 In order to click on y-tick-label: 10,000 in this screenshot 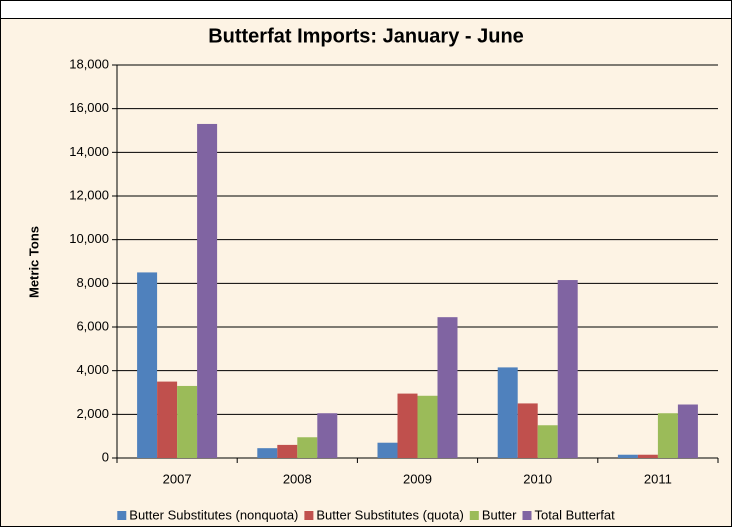, I will do `click(89, 238)`.